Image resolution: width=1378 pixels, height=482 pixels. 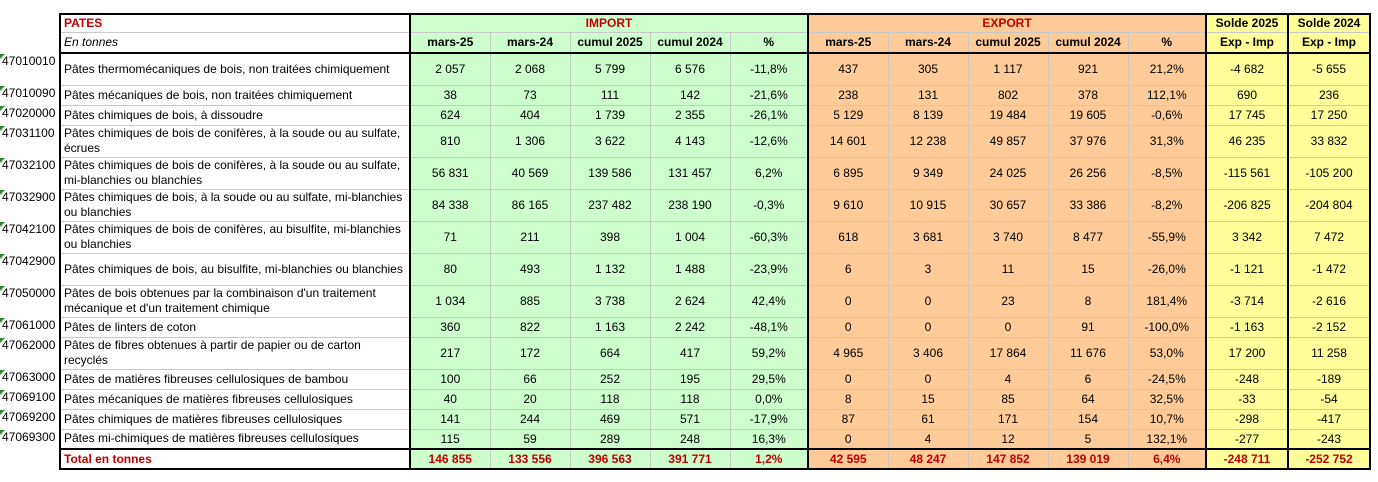 I want to click on export-value: 24 025, so click(x=1008, y=173).